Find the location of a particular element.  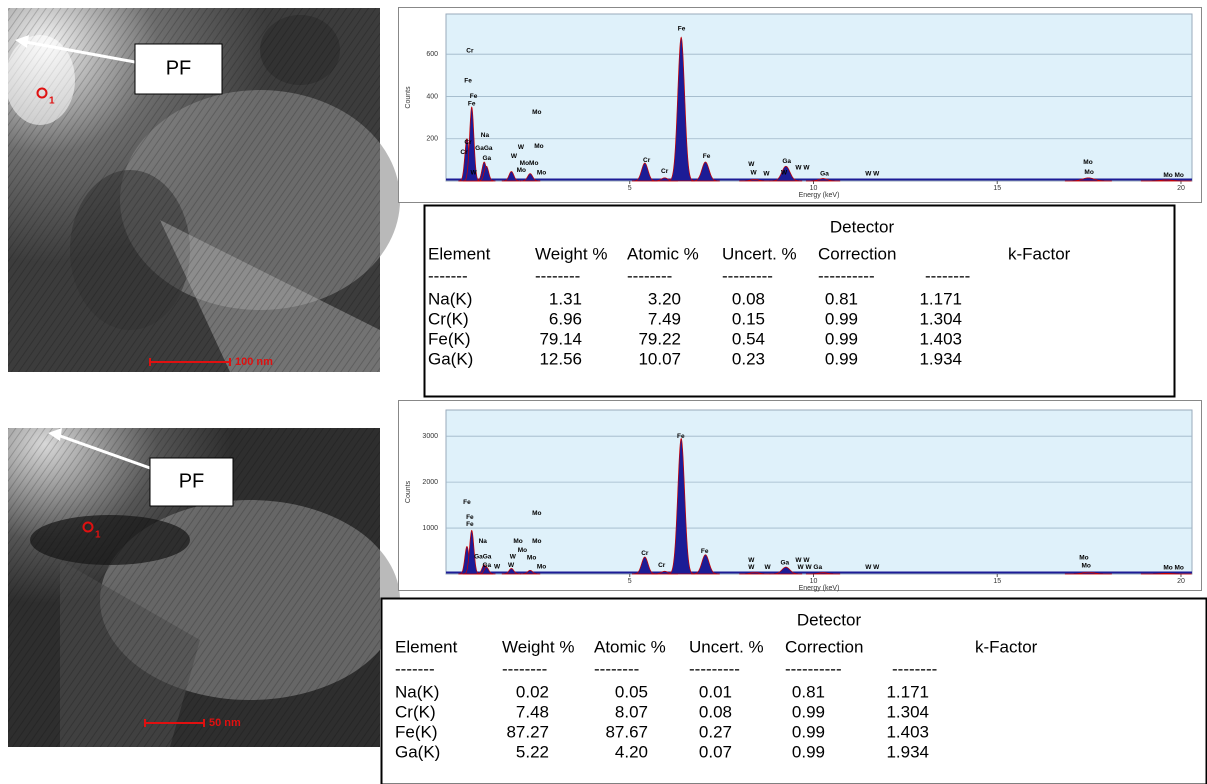

table-header: Detector is located at coordinates (862, 226).